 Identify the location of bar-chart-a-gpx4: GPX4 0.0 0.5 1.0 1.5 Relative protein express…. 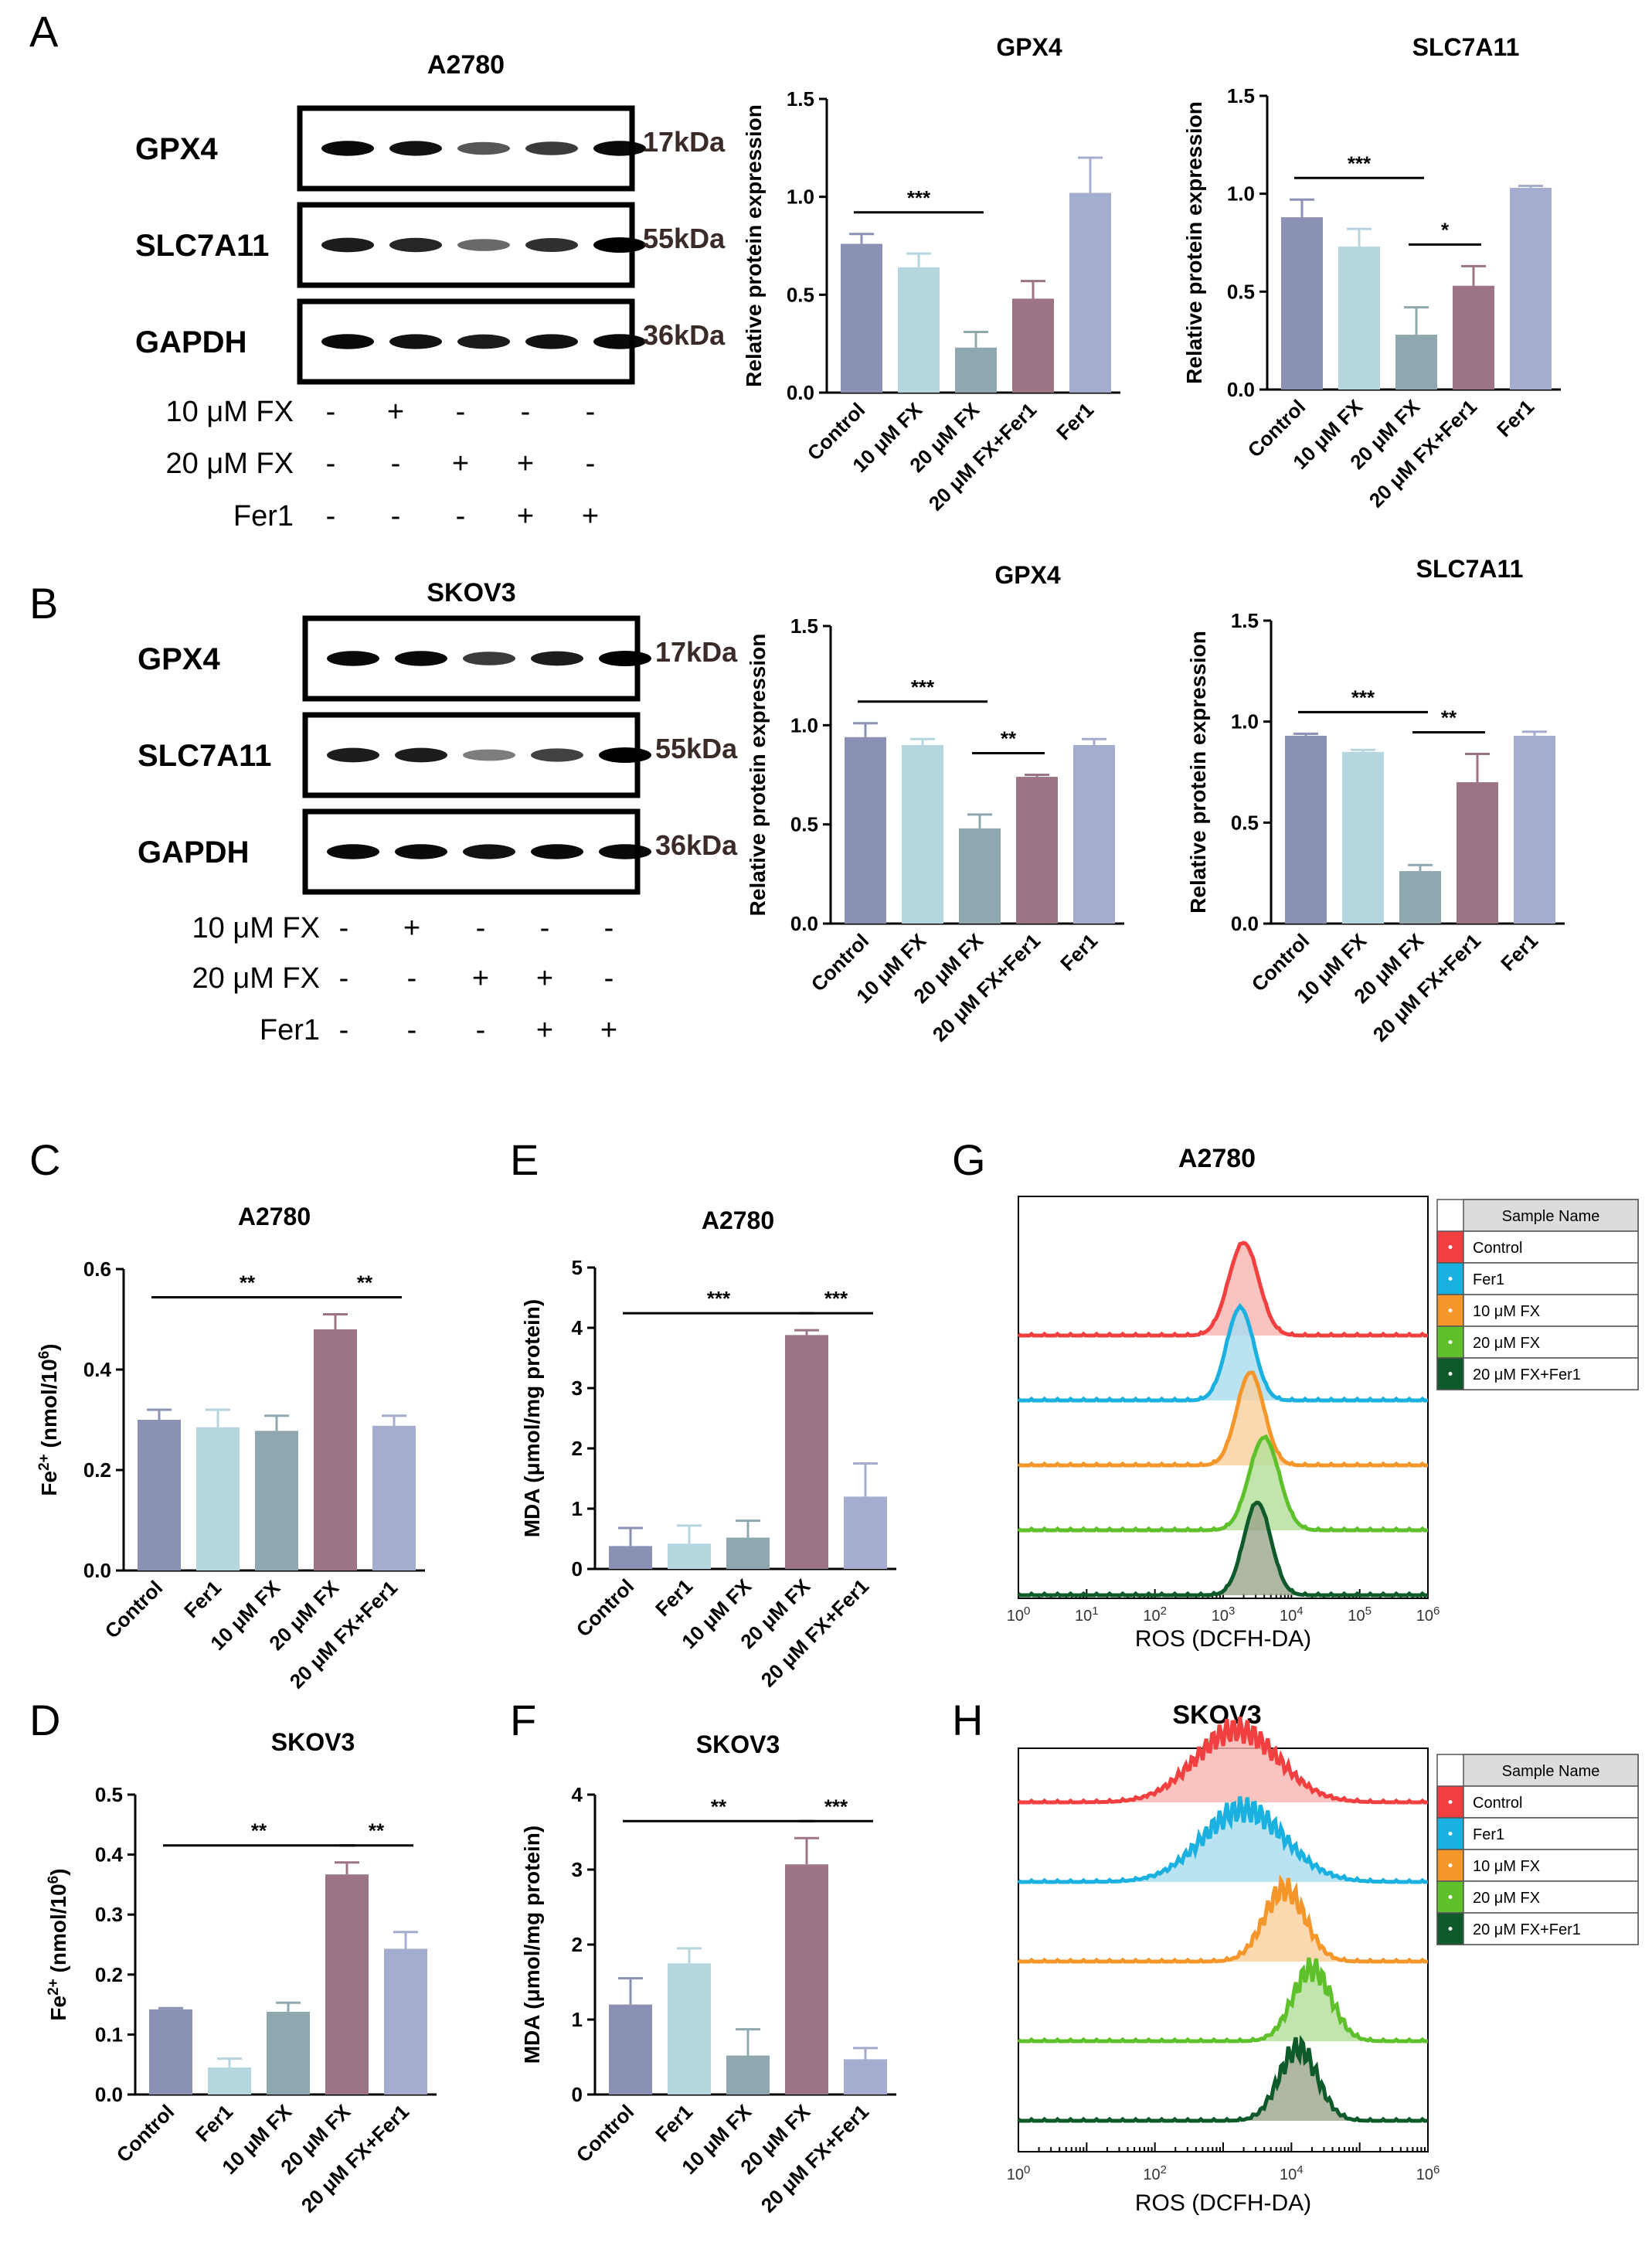
(931, 274).